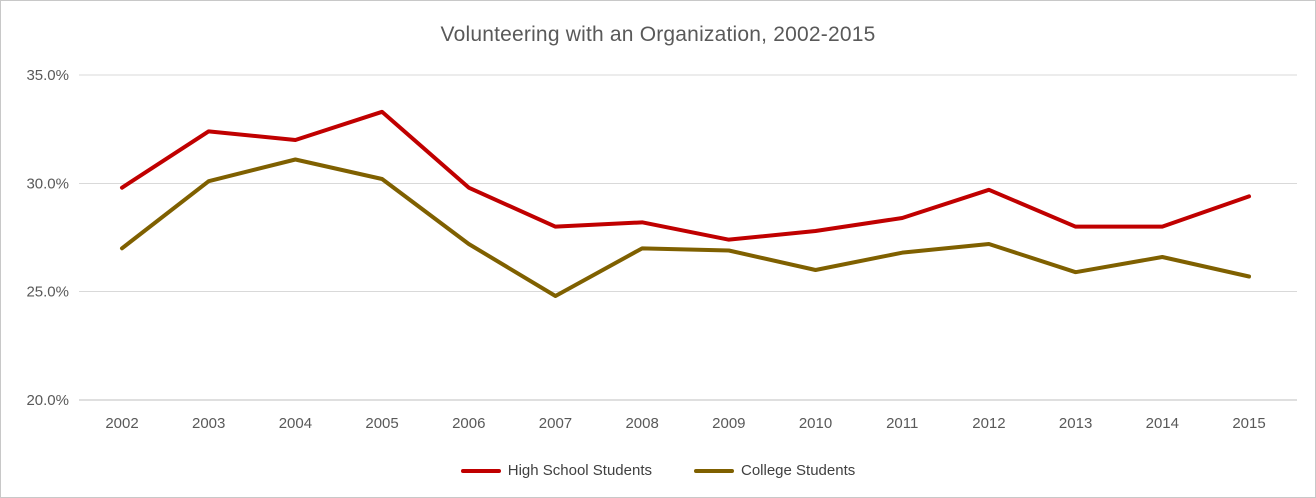 The height and width of the screenshot is (498, 1316). I want to click on x-tick-label: 2010, so click(815, 423).